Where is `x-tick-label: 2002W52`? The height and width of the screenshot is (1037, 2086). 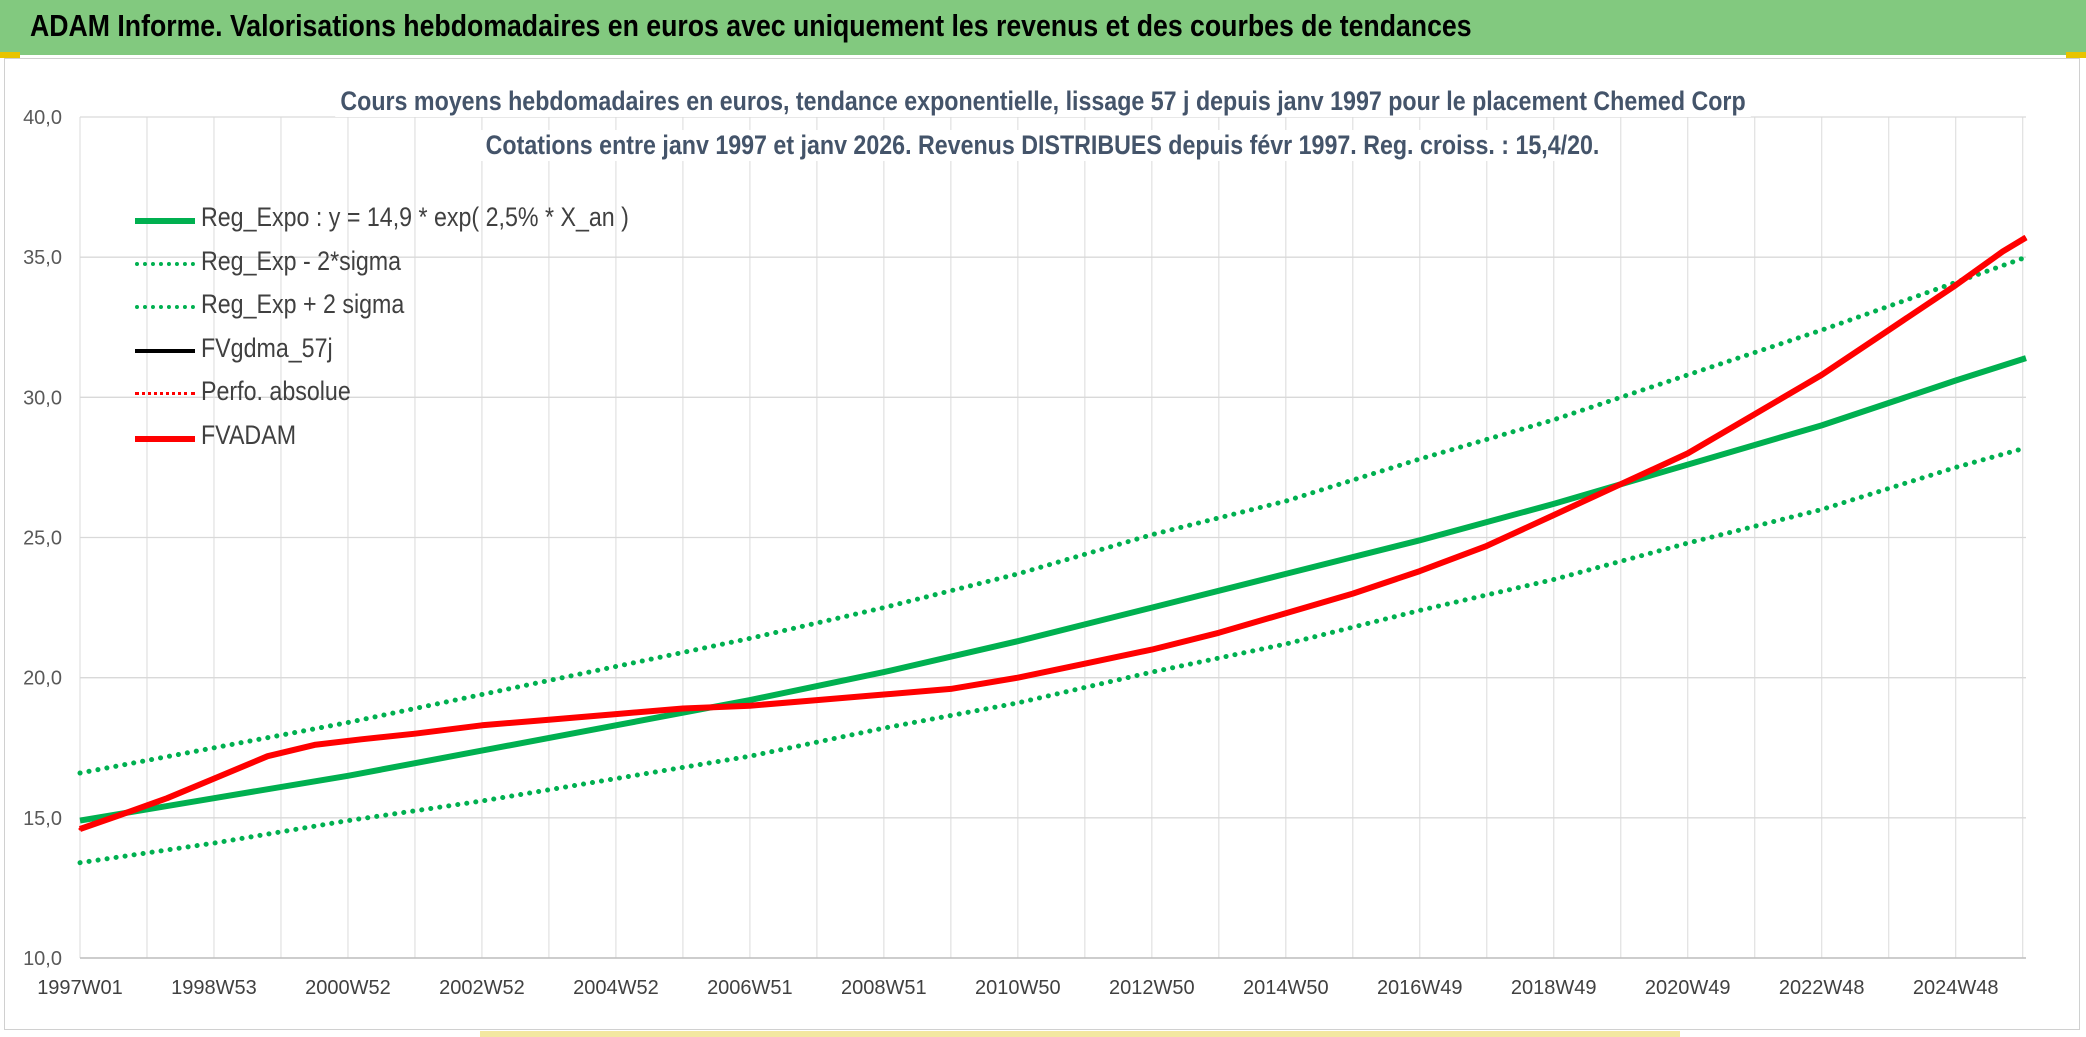
x-tick-label: 2002W52 is located at coordinates (482, 988).